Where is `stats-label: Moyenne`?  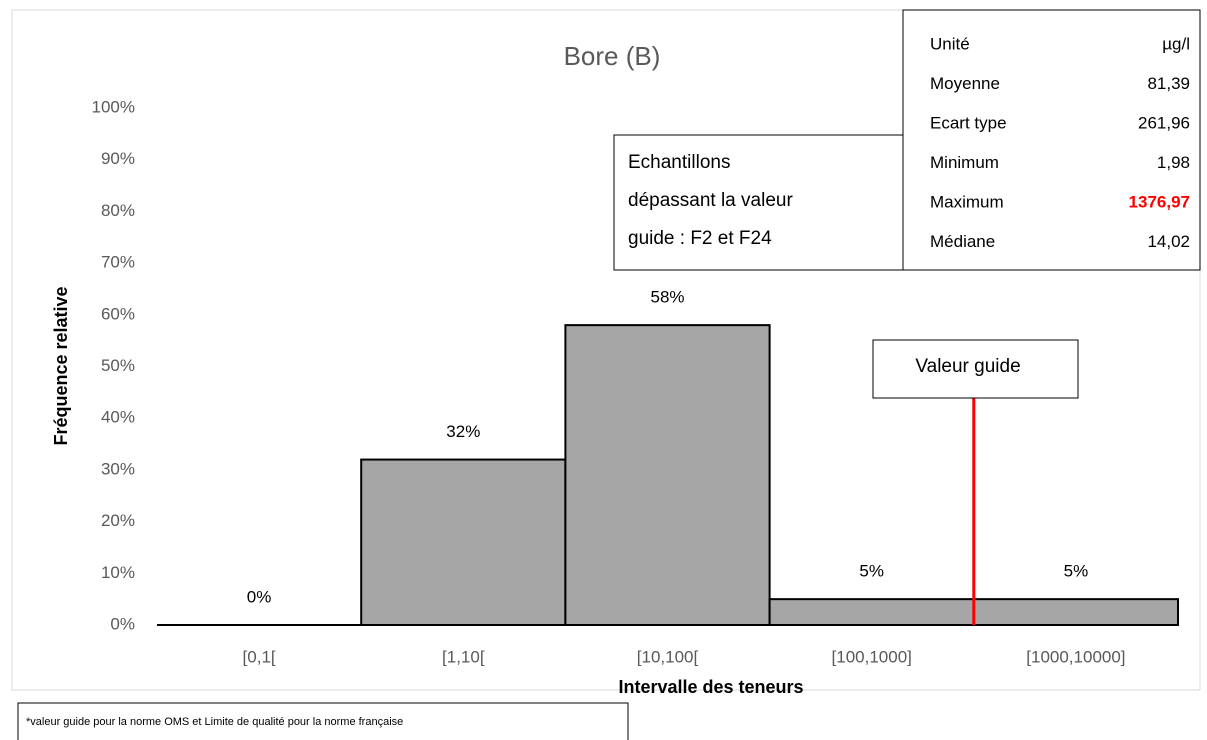
stats-label: Moyenne is located at coordinates (965, 83).